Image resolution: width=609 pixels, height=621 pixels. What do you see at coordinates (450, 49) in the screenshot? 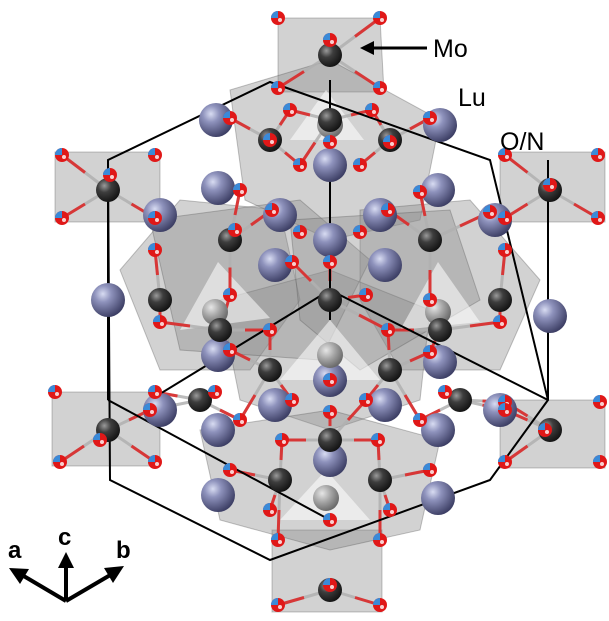
I see `label-mo: Mo` at bounding box center [450, 49].